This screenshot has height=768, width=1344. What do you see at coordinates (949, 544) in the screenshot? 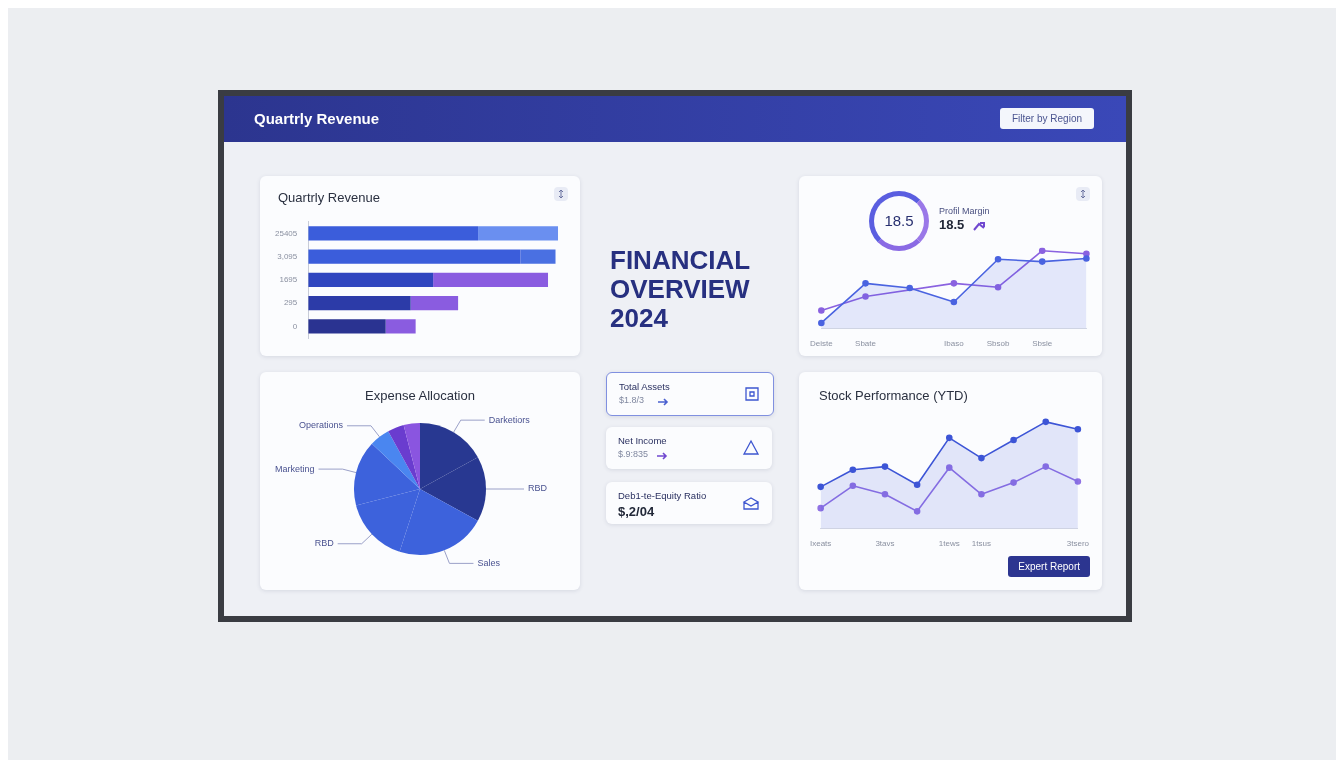
I see `x-tick-label: 1tews` at bounding box center [949, 544].